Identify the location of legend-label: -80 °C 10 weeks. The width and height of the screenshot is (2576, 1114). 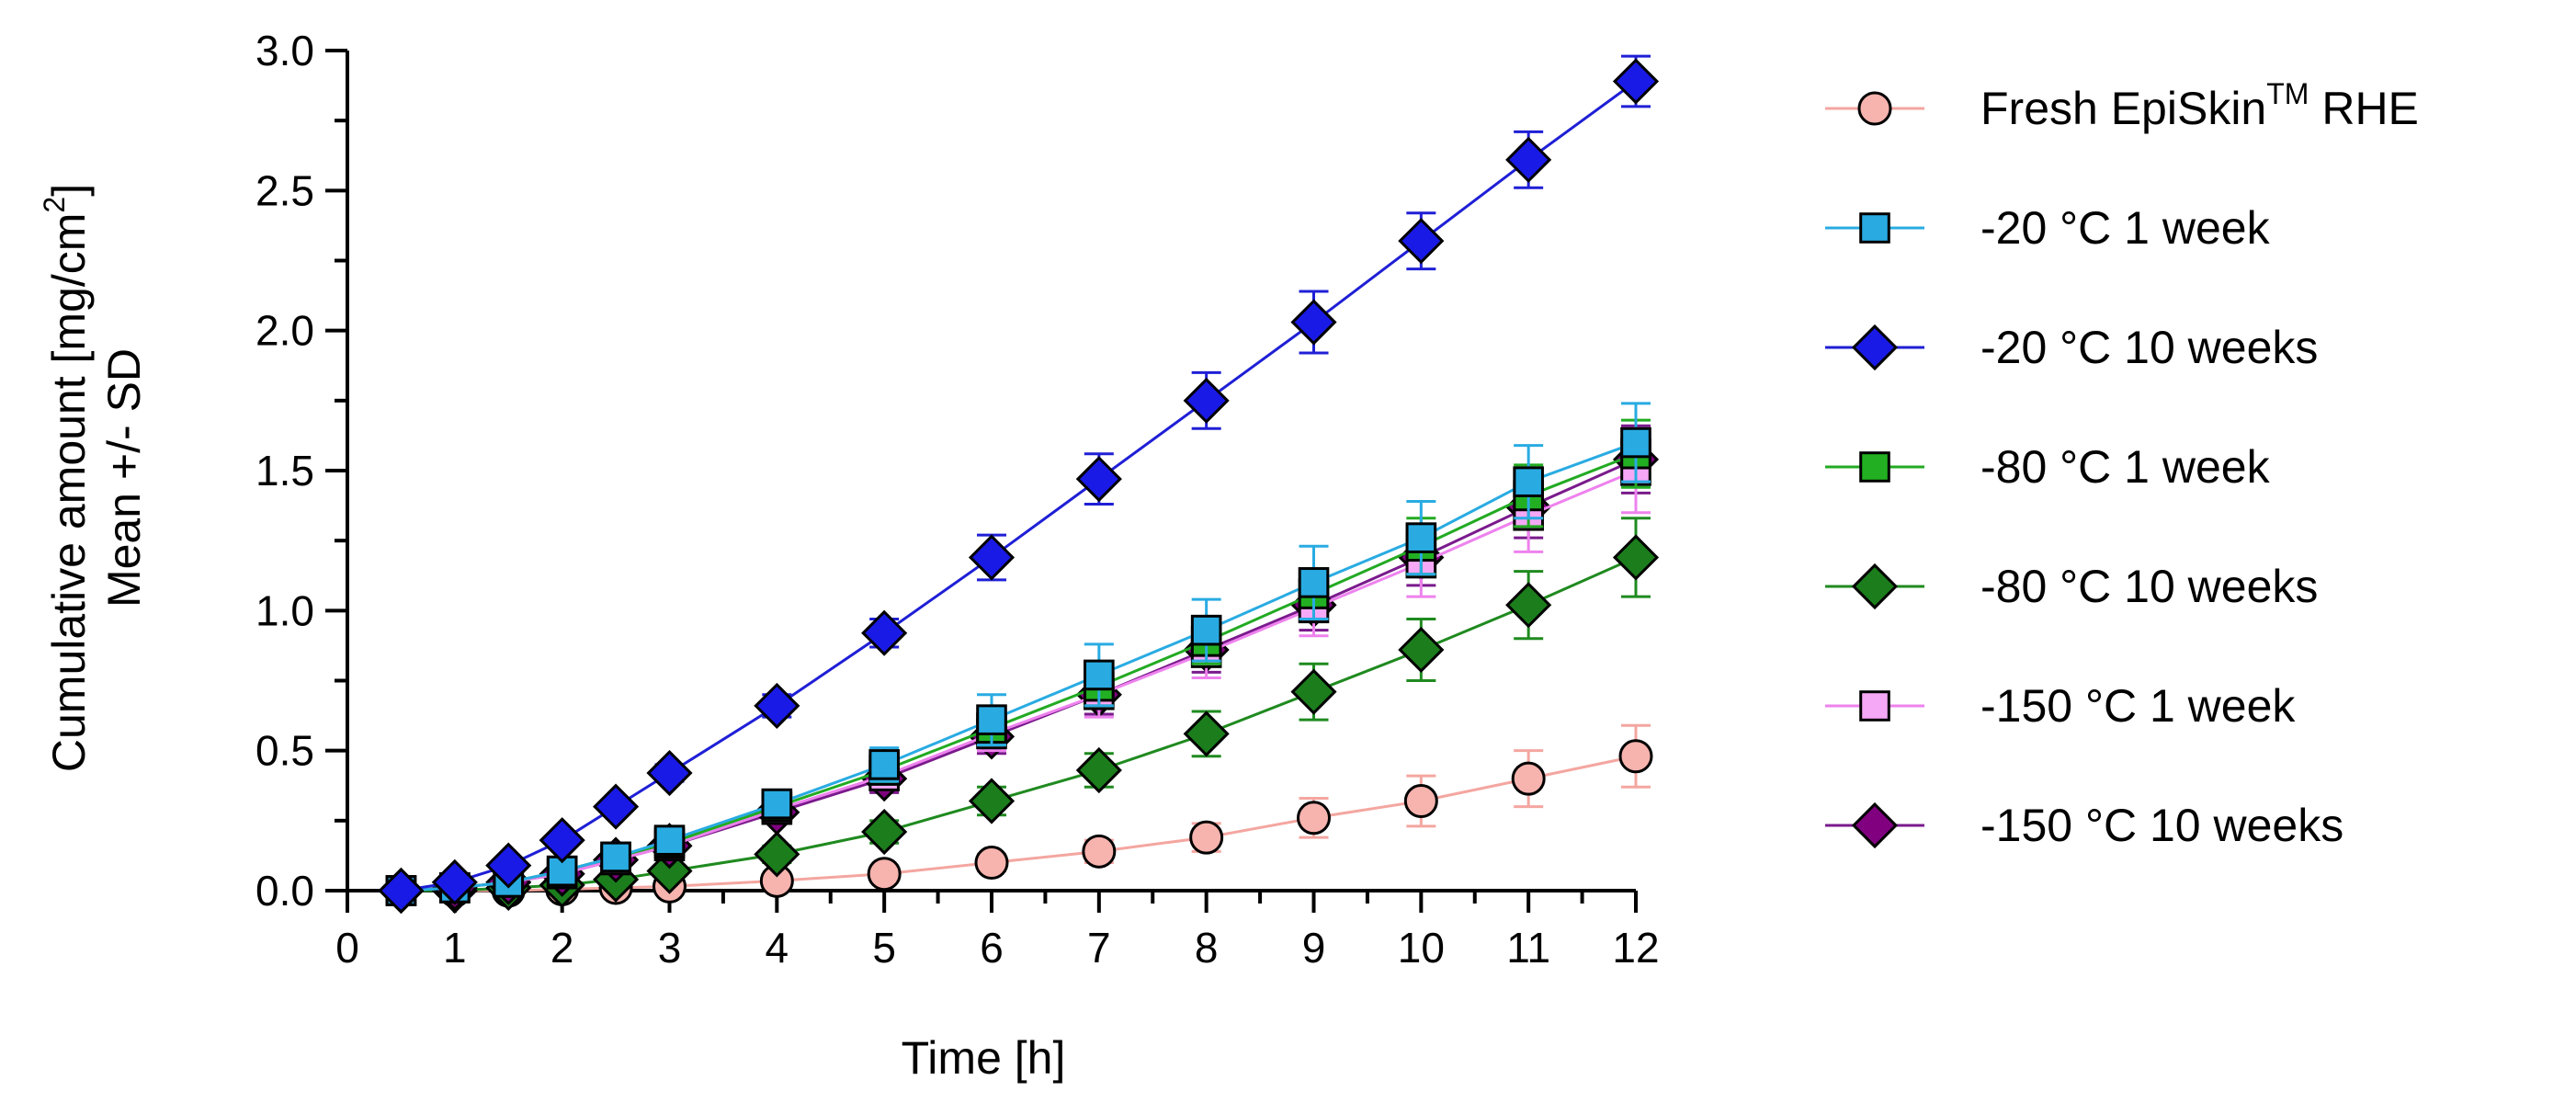
(2149, 586).